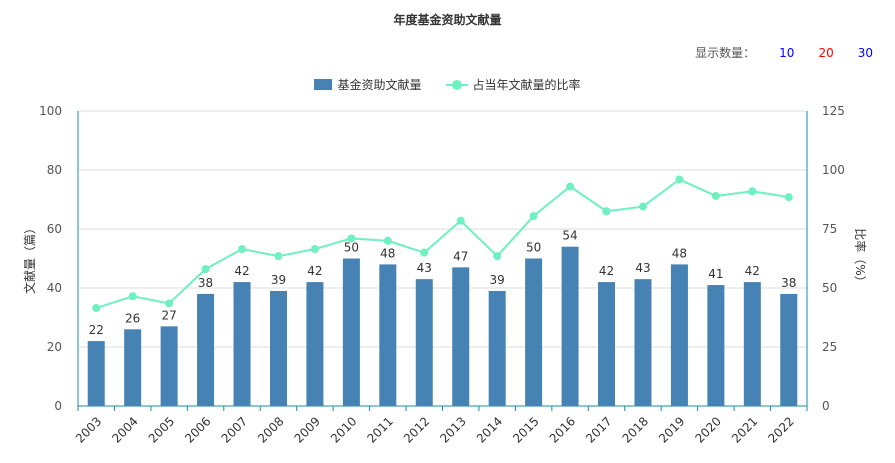 This screenshot has width=895, height=463. What do you see at coordinates (569, 236) in the screenshot?
I see `bar-value-label: 54` at bounding box center [569, 236].